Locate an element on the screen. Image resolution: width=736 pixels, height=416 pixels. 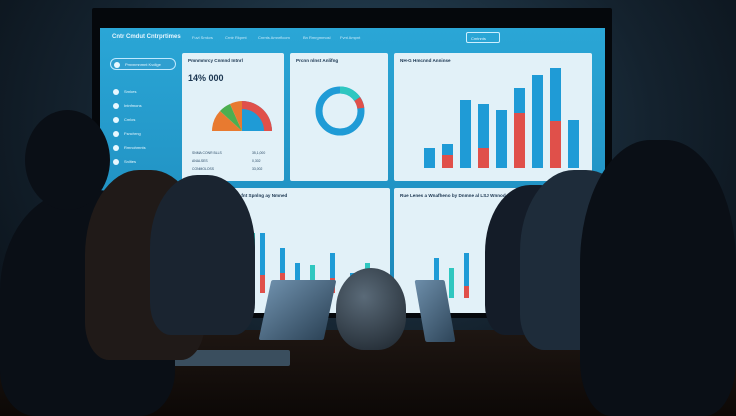
sidebar-label: Intnfmons is located at coordinates (133, 105).